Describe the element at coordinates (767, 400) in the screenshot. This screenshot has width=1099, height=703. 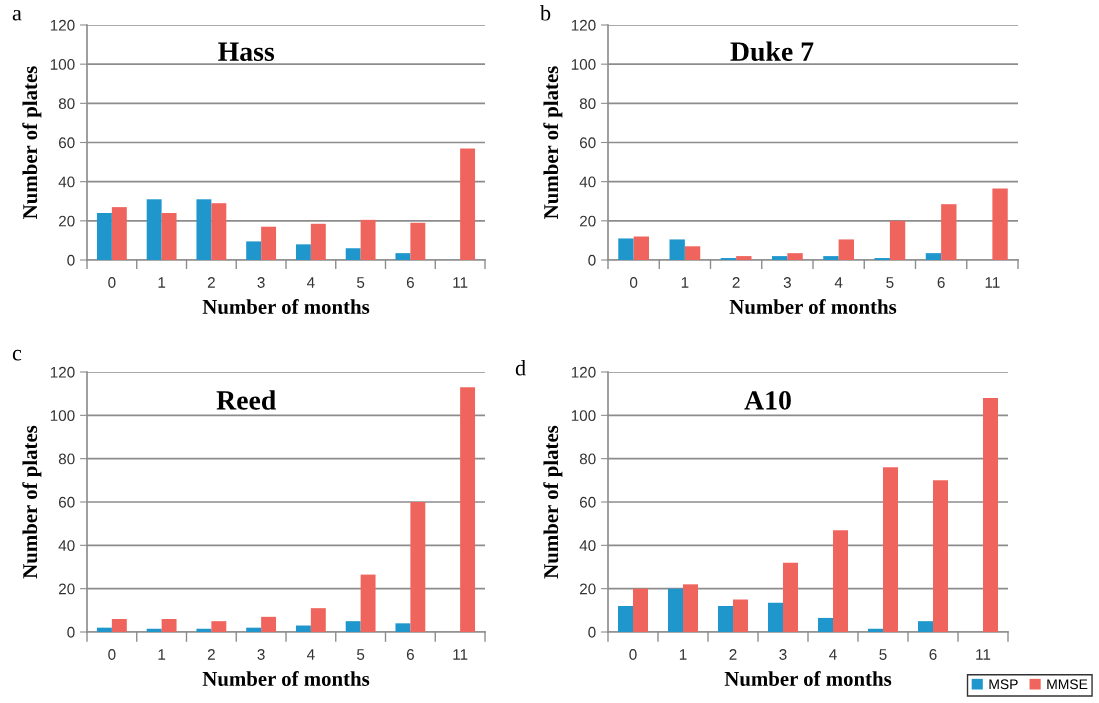
I see `text: A10` at that location.